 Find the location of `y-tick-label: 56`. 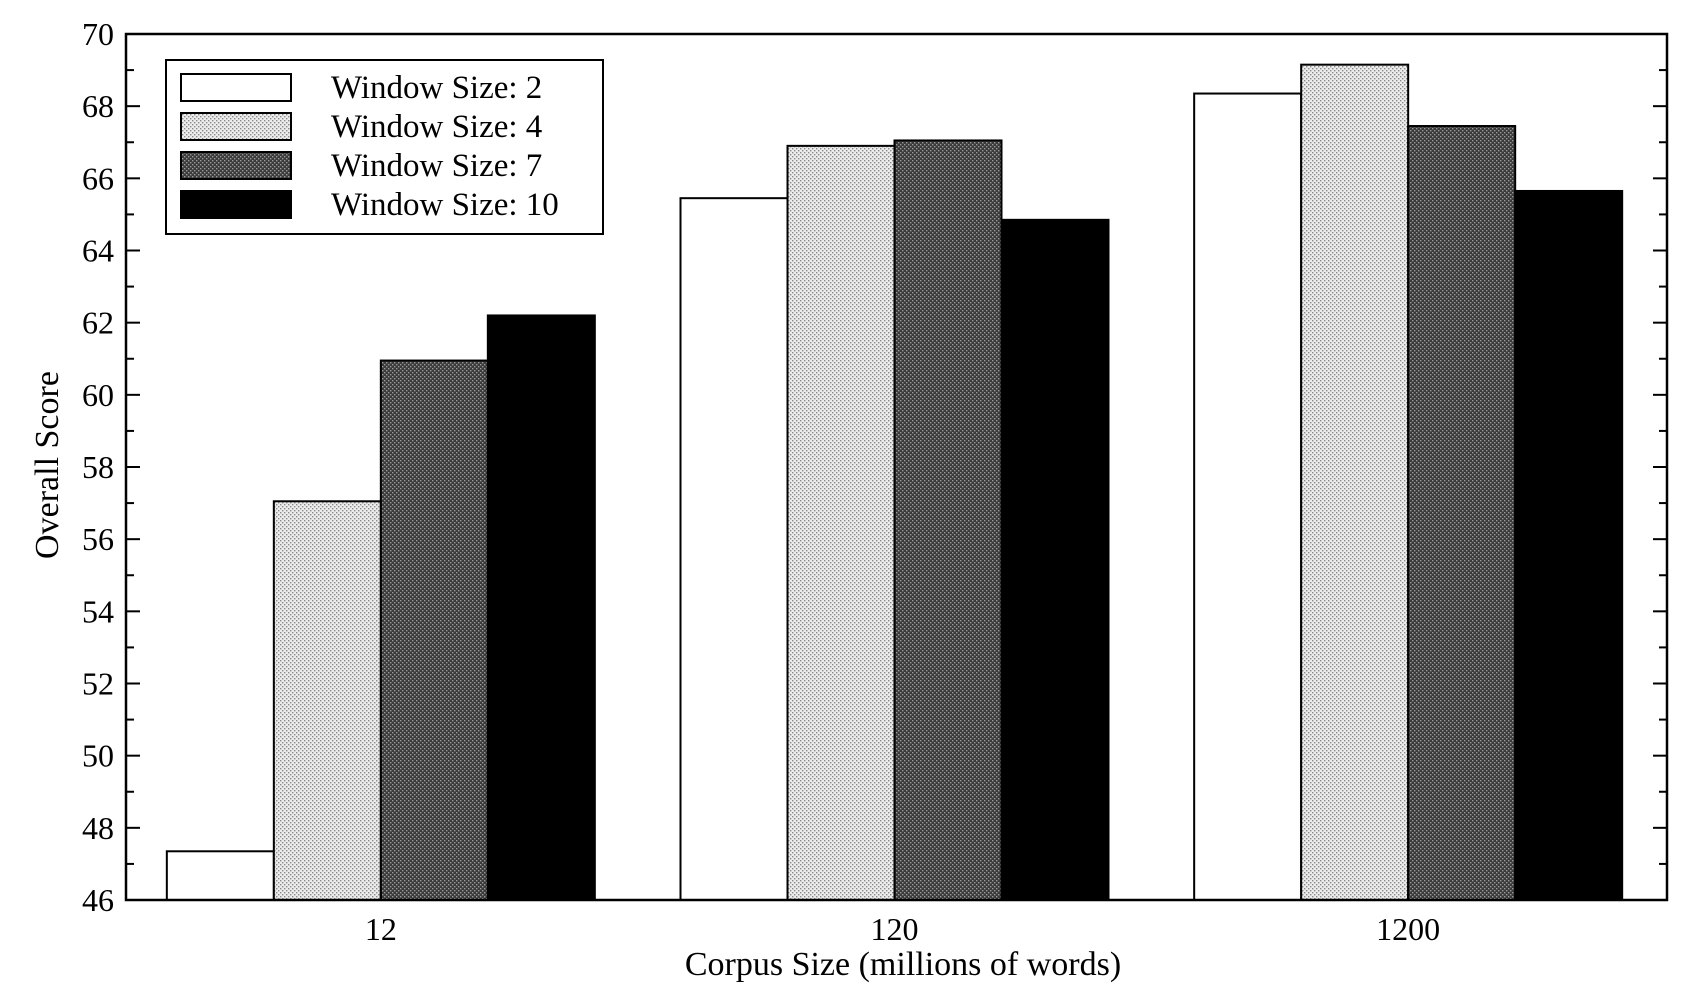

y-tick-label: 56 is located at coordinates (98, 539).